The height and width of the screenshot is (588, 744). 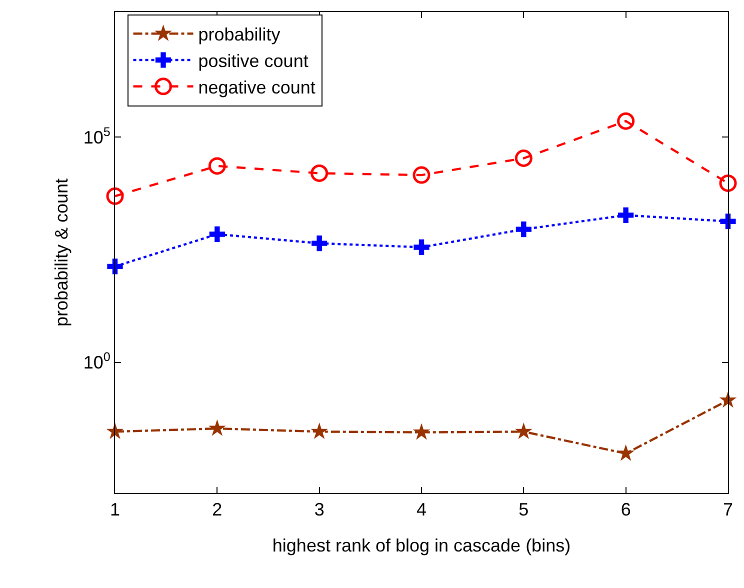 I want to click on legend-label: positive count, so click(x=253, y=61).